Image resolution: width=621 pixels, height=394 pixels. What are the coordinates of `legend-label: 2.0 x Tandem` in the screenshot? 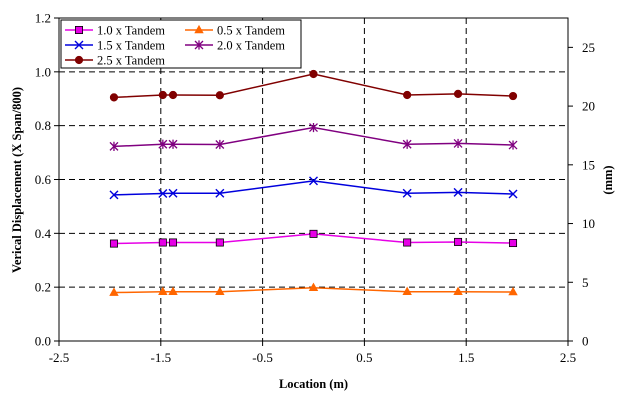 It's located at (251, 46).